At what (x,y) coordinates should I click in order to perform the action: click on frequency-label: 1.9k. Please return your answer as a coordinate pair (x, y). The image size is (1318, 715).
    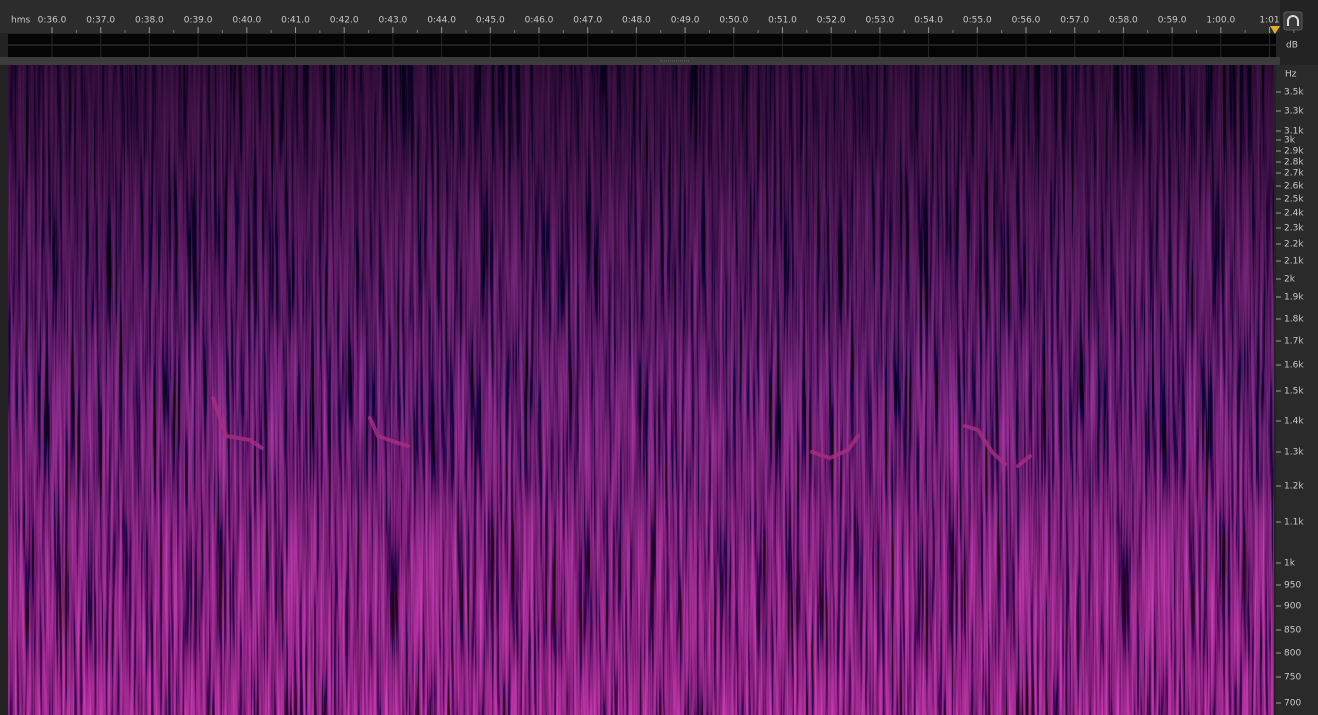
    Looking at the image, I should click on (1294, 298).